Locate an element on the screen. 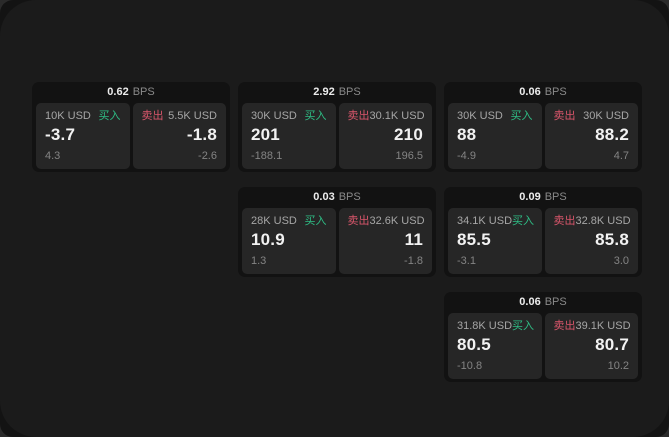 The height and width of the screenshot is (437, 669). quote-card: 0.06 BPS 30K USD 买入 88 -4.9 卖出 30K USD is located at coordinates (543, 127).